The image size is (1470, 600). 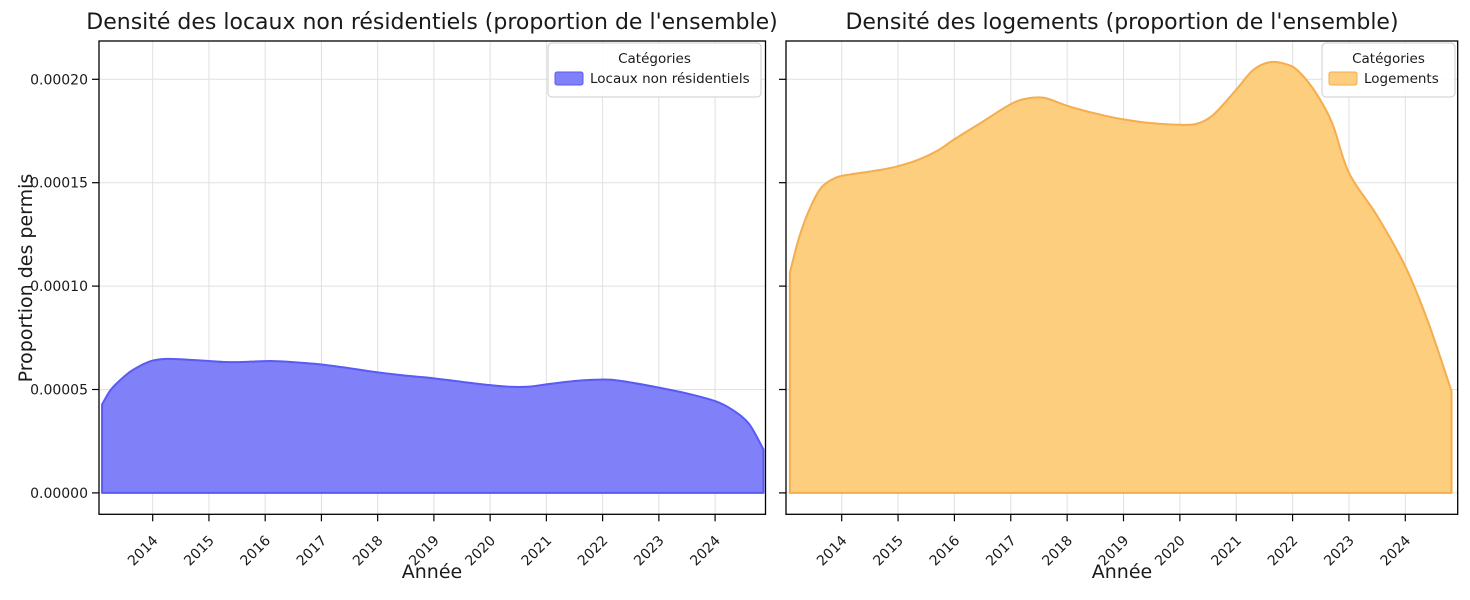 I want to click on y-tick-label: 0.00010, so click(x=59, y=287).